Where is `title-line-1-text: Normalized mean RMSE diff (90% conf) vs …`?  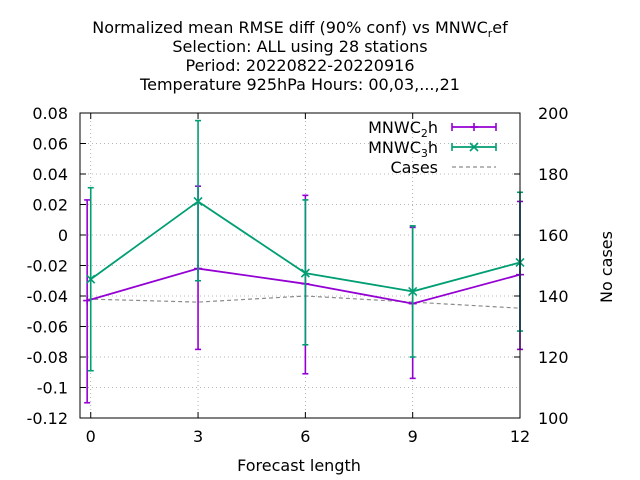
title-line-1-text: Normalized mean RMSE diff (90% conf) vs … is located at coordinates (290, 27).